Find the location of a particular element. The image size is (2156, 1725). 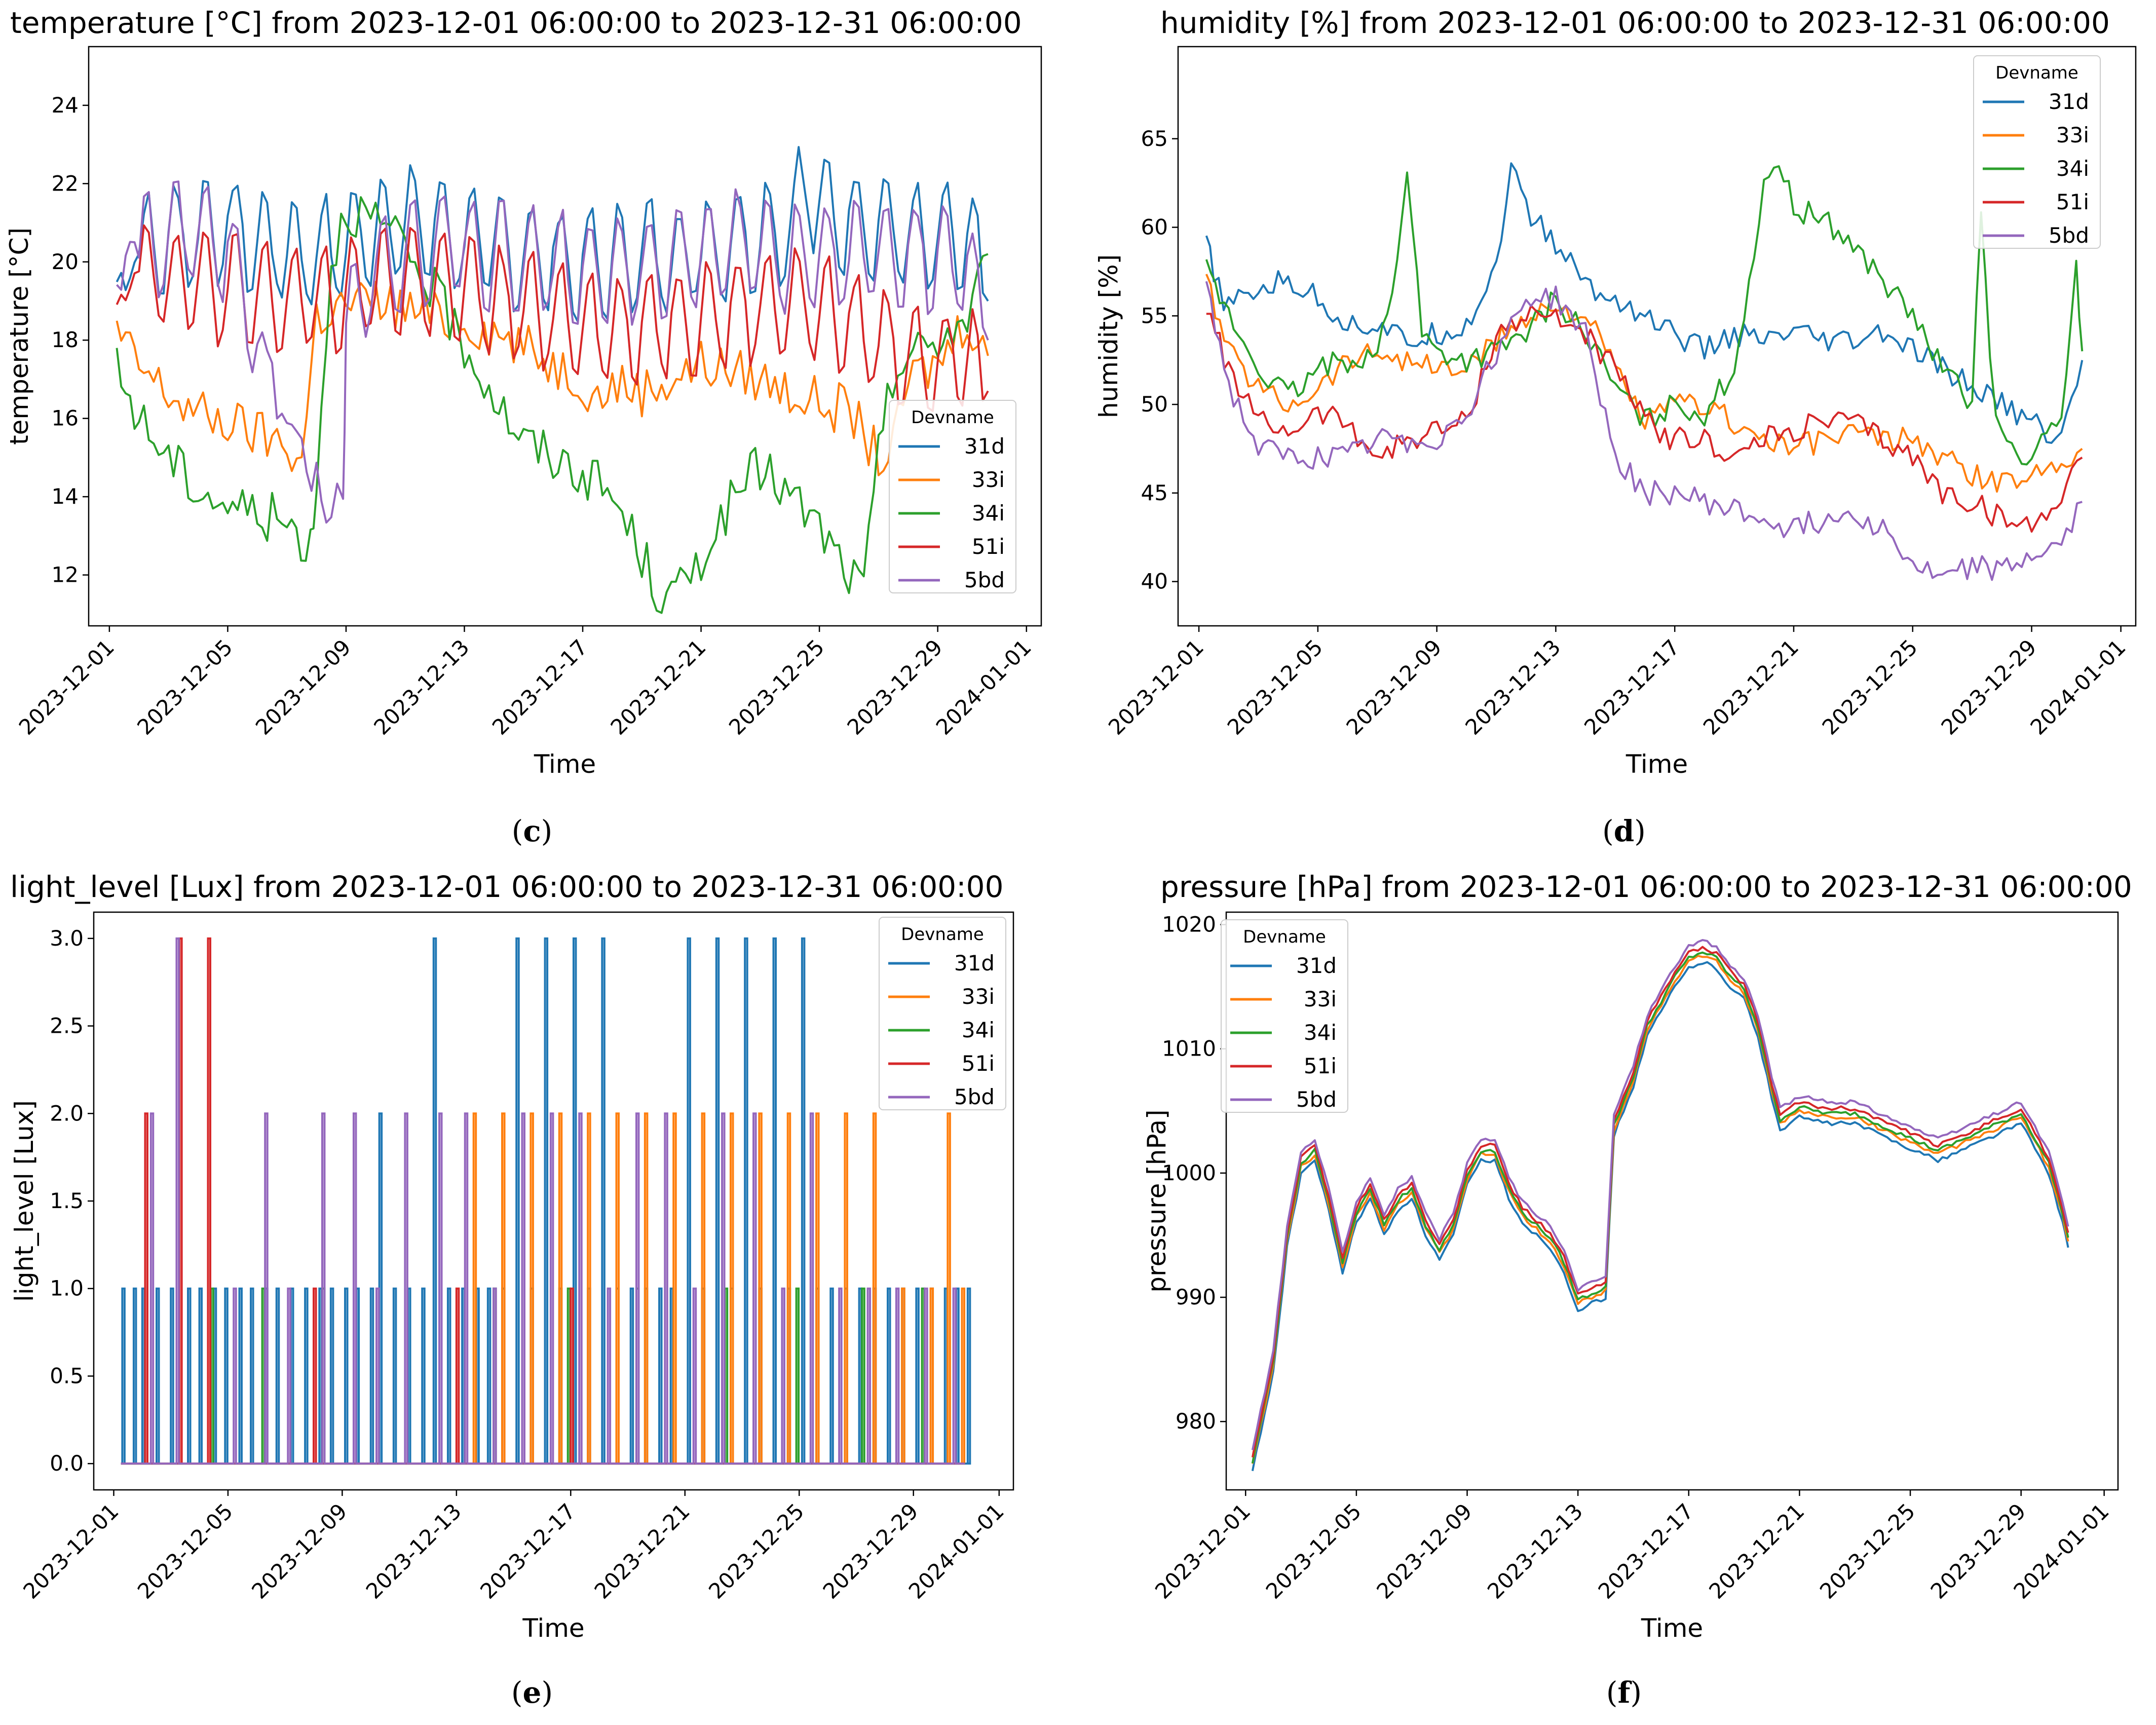

x-tick-label: 2024-01-01 is located at coordinates (983, 687).